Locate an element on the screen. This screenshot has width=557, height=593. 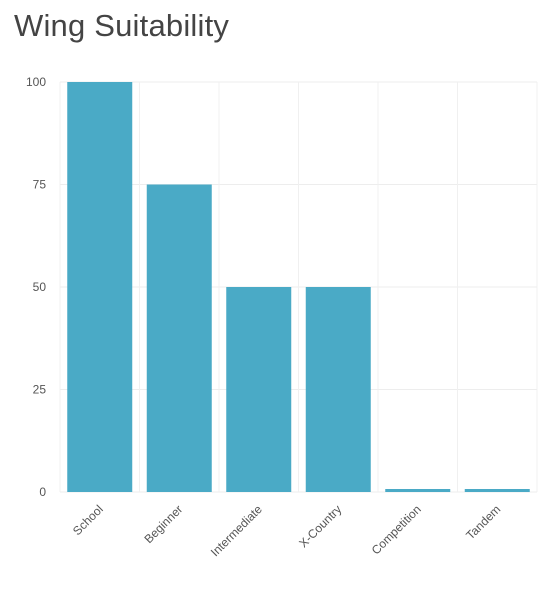
y-axis-ticks: 0 25 50 75 100 is located at coordinates (36, 287).